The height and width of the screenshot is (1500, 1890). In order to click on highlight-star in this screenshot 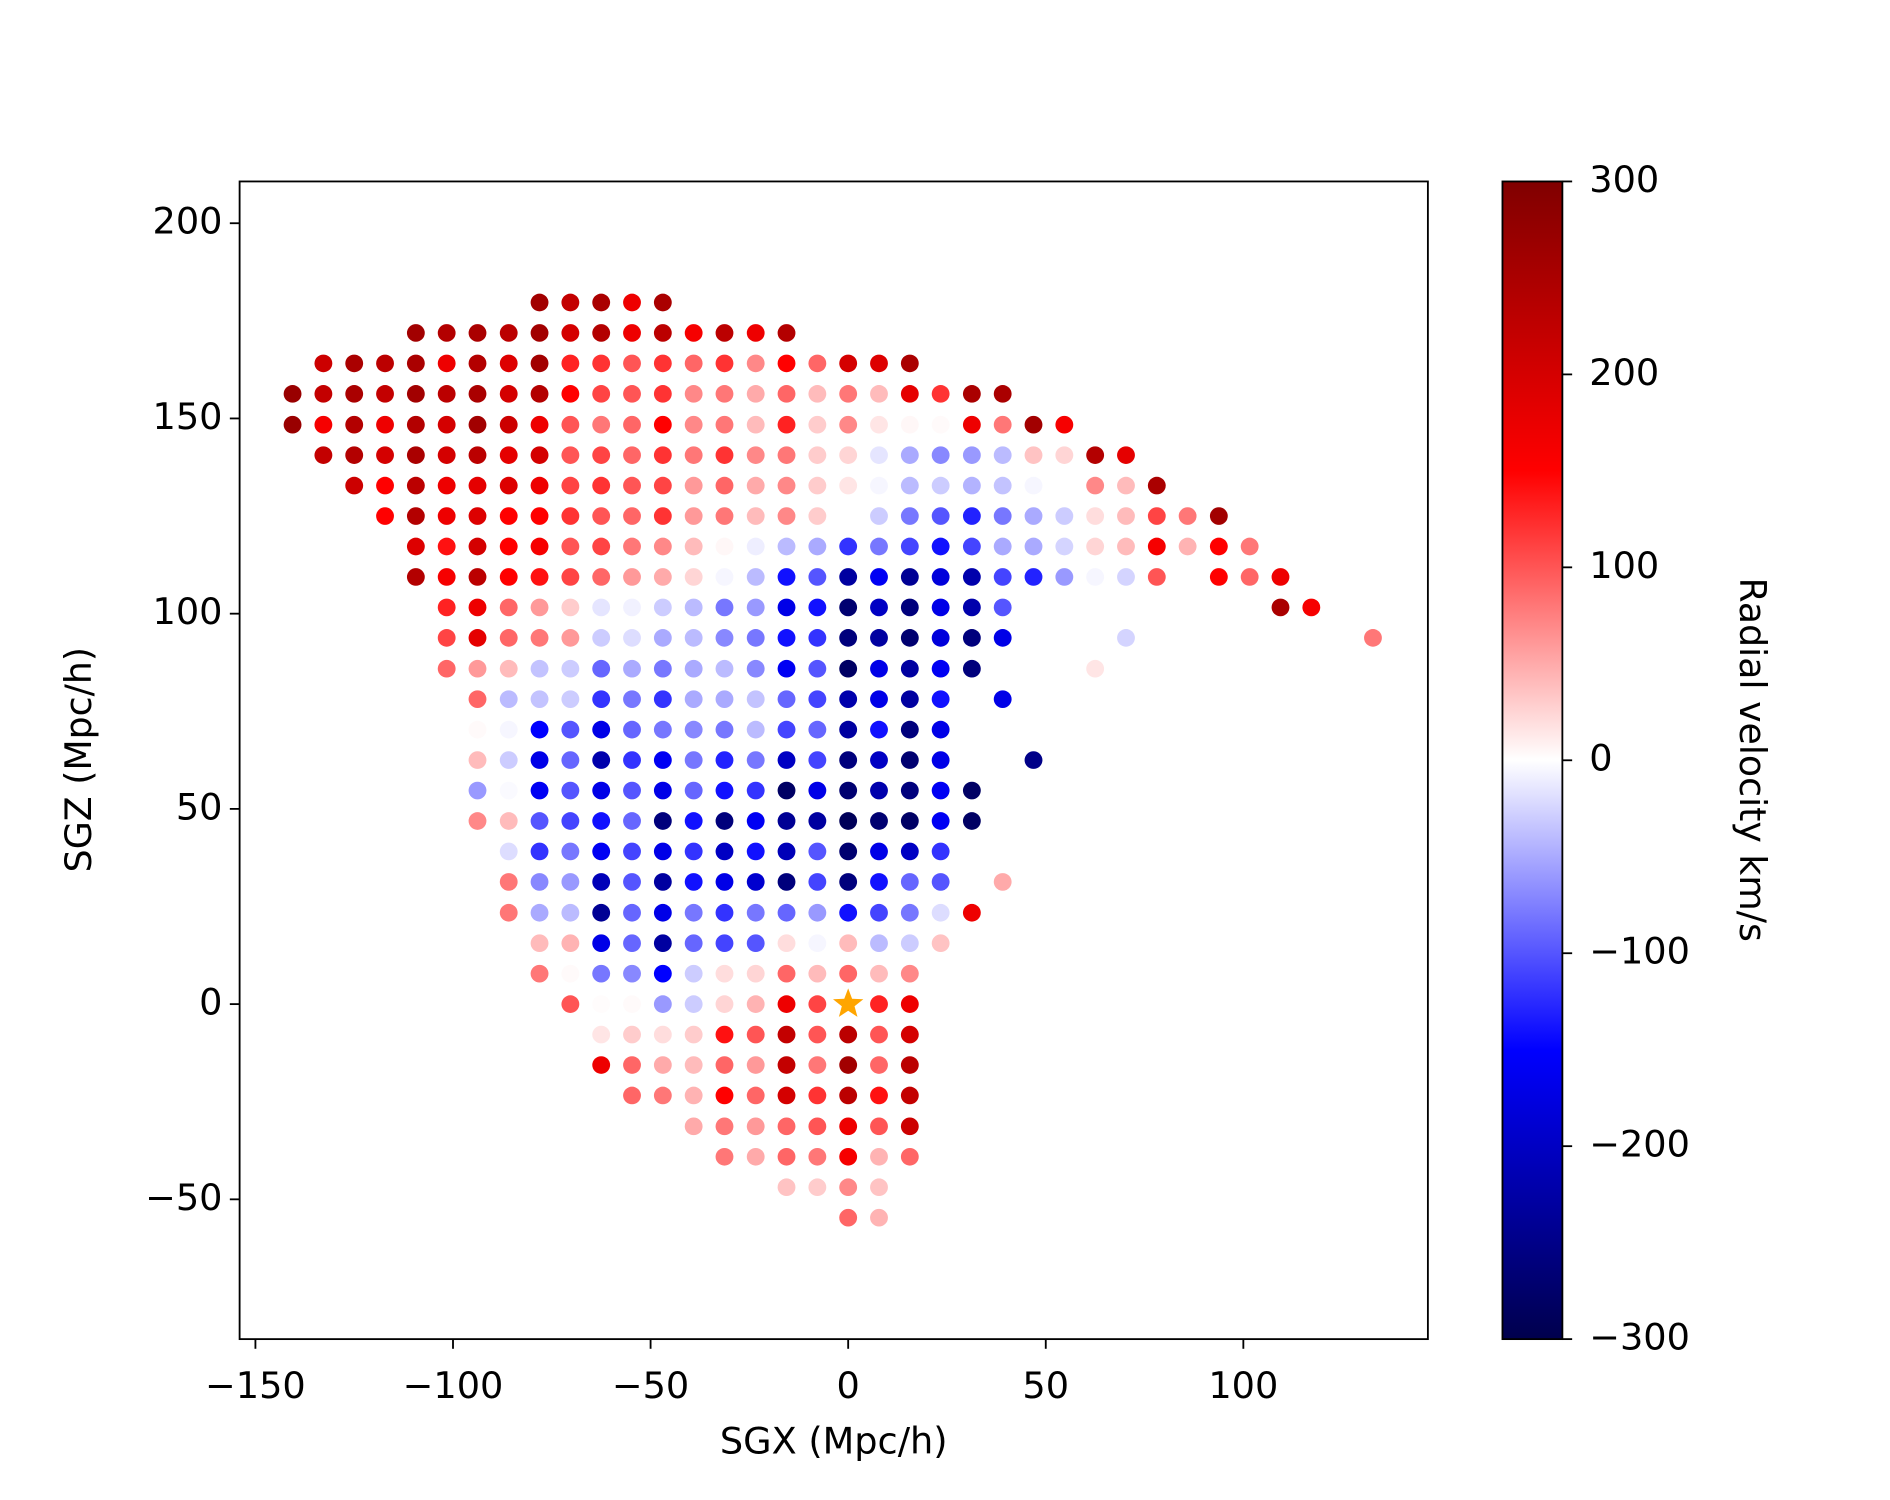, I will do `click(848, 1002)`.